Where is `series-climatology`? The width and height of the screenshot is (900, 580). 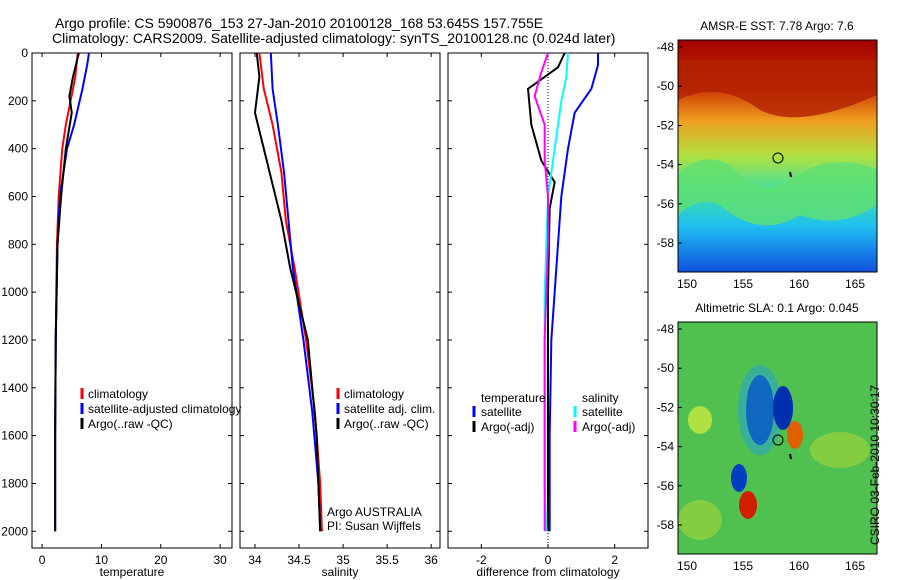
series-climatology is located at coordinates (290, 292).